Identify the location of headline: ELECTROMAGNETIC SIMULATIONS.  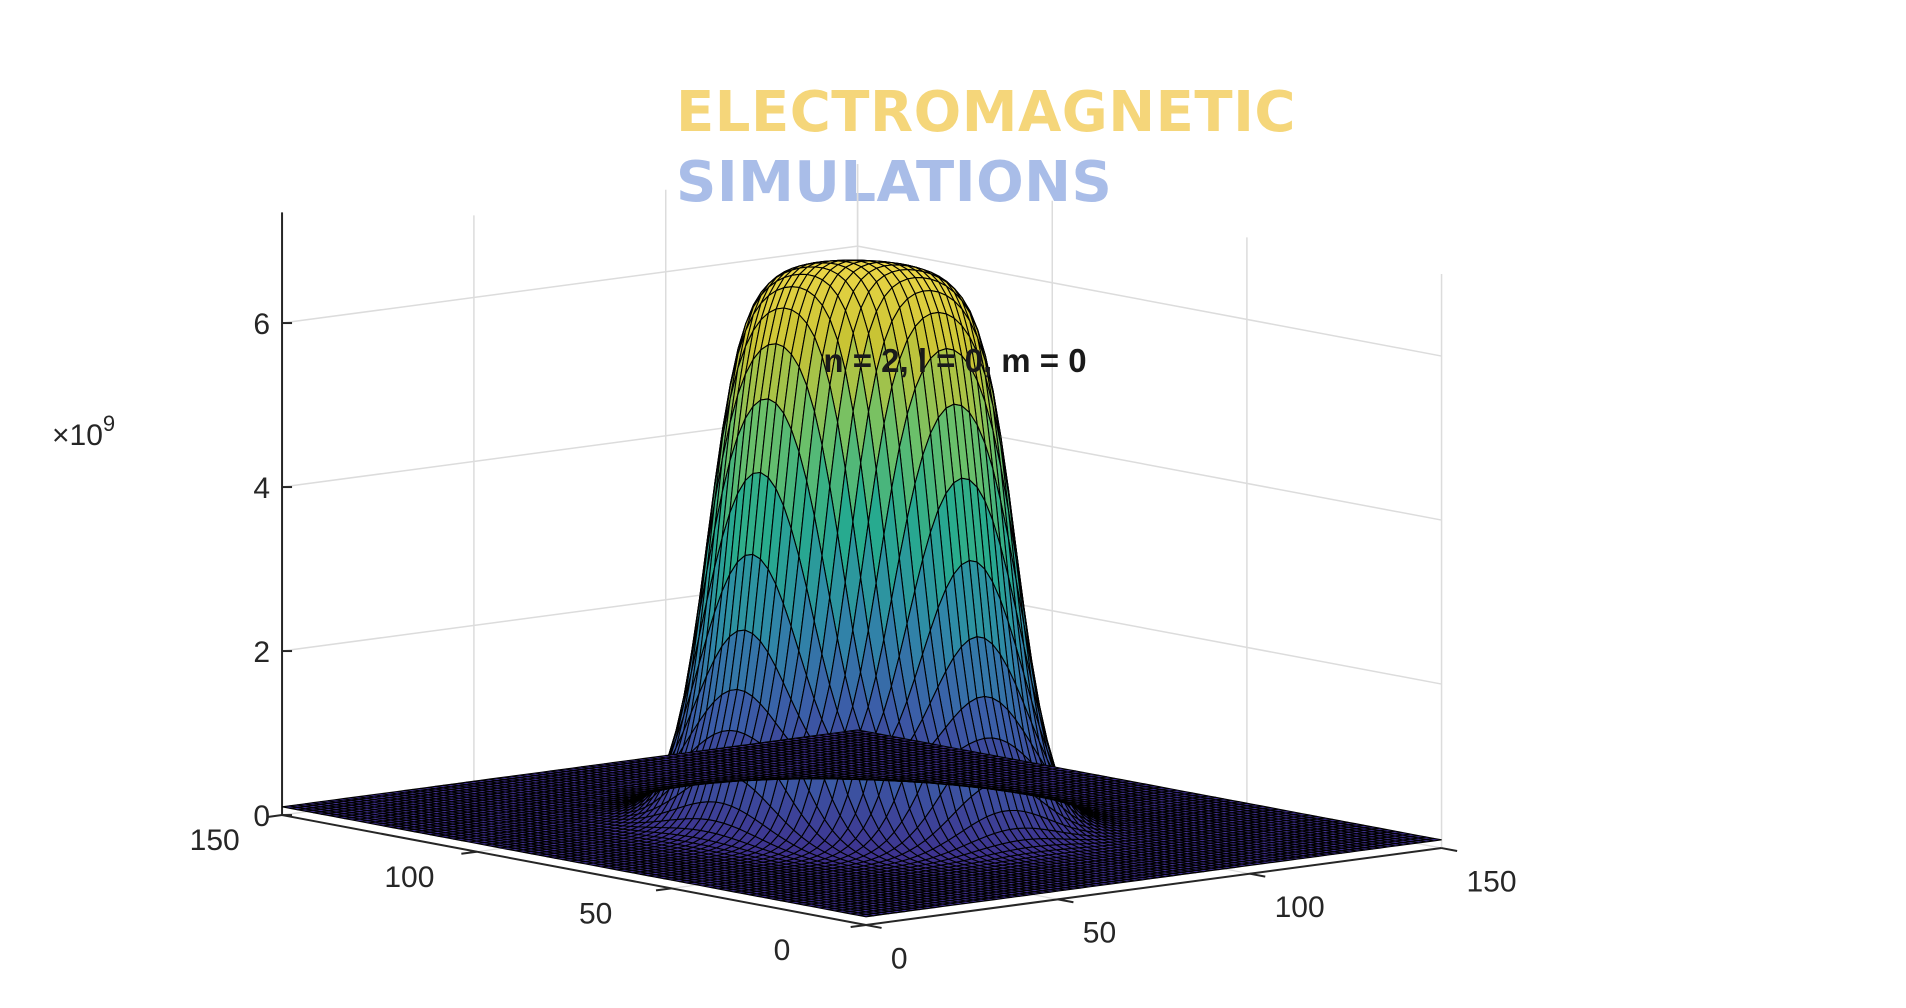
(986, 148).